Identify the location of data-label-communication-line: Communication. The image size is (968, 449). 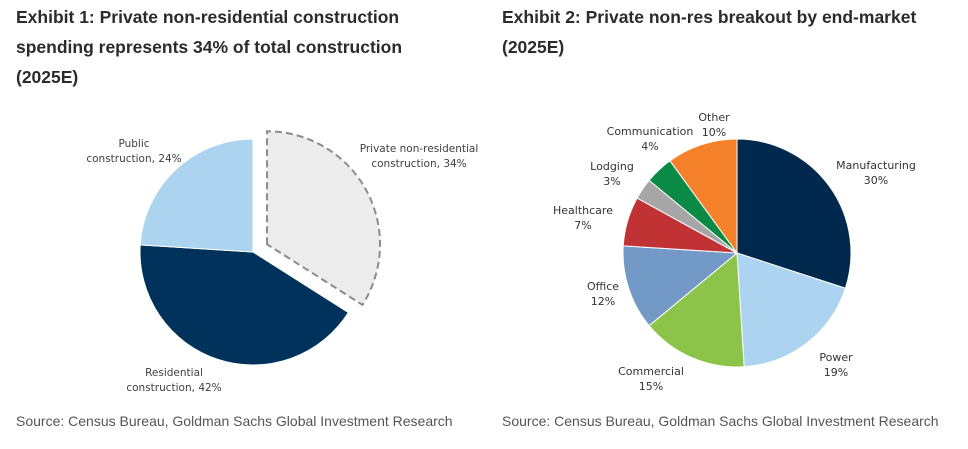
(650, 131).